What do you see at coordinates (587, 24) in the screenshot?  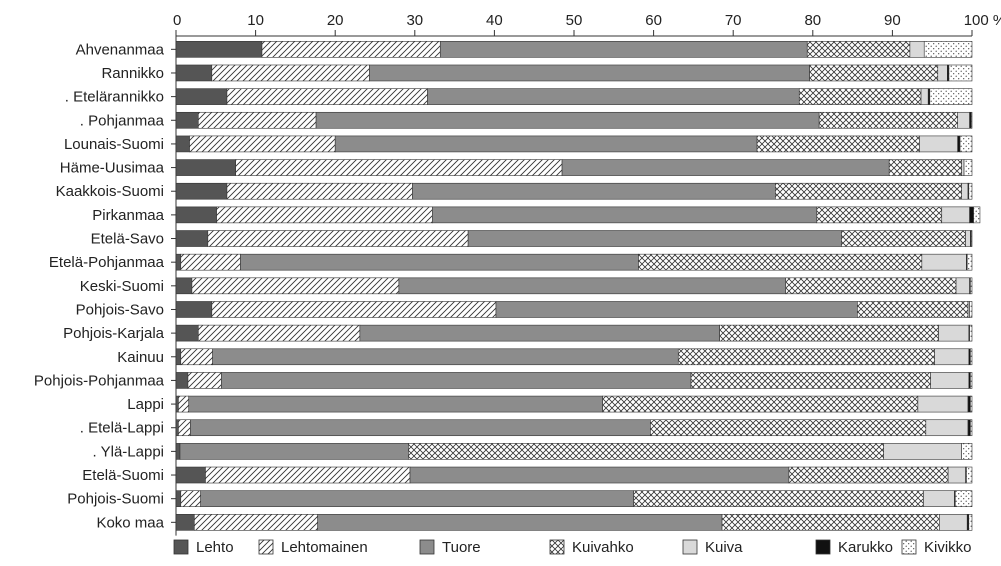 I see `x-axis: 0 10 20 30 40 50 60 70 80 90 100 %` at bounding box center [587, 24].